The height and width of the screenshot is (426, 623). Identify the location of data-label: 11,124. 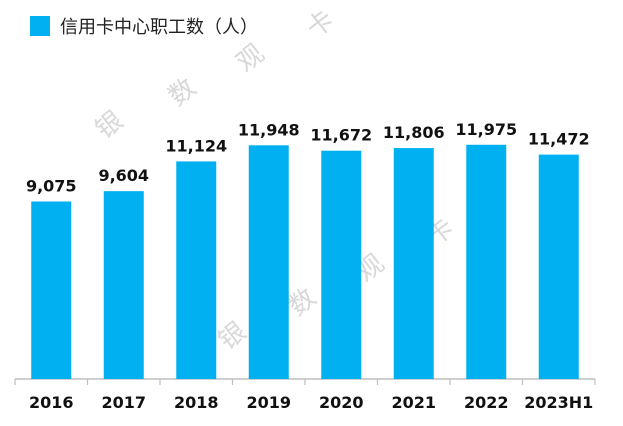
(196, 145).